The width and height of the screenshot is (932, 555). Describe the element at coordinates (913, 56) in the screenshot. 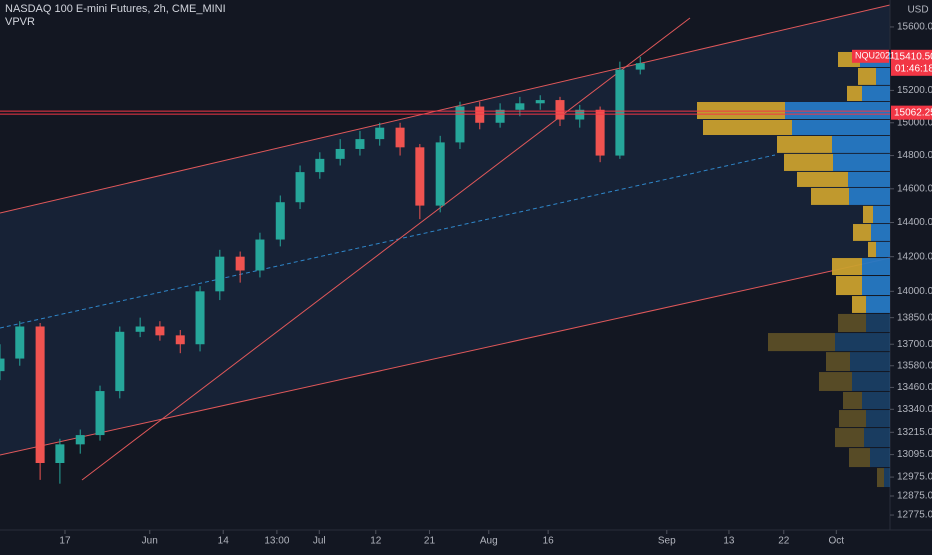

I see `last-price-label: 15410.50` at that location.